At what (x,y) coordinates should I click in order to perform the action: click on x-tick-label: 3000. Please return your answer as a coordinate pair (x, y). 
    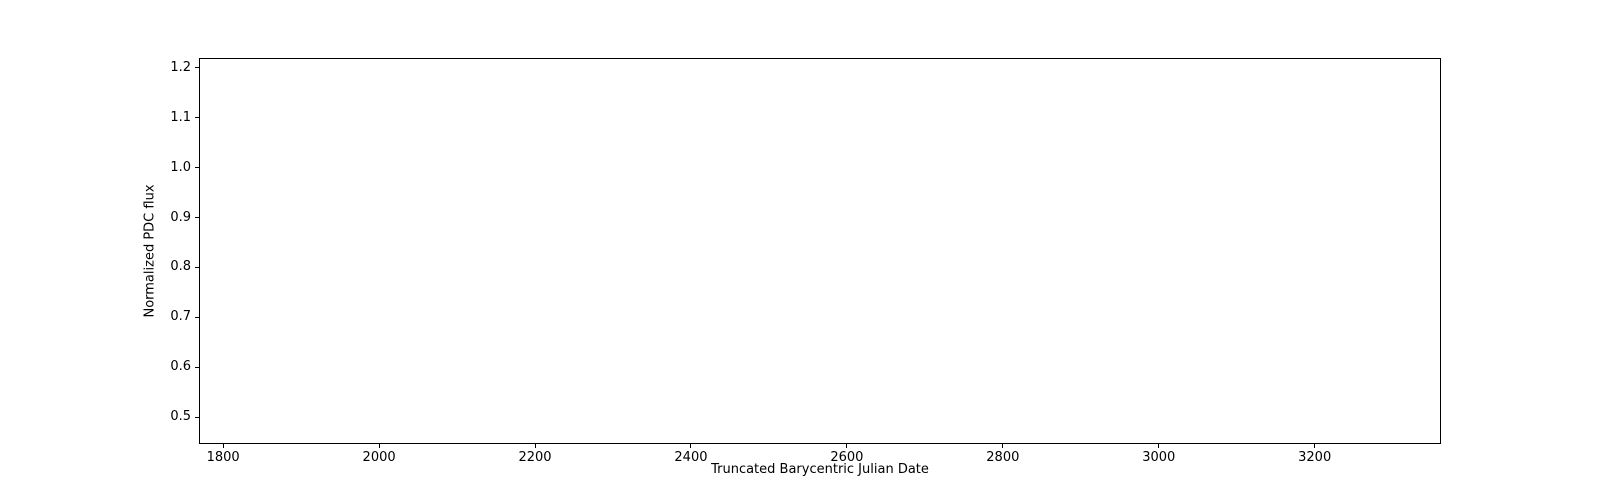
    Looking at the image, I should click on (1159, 457).